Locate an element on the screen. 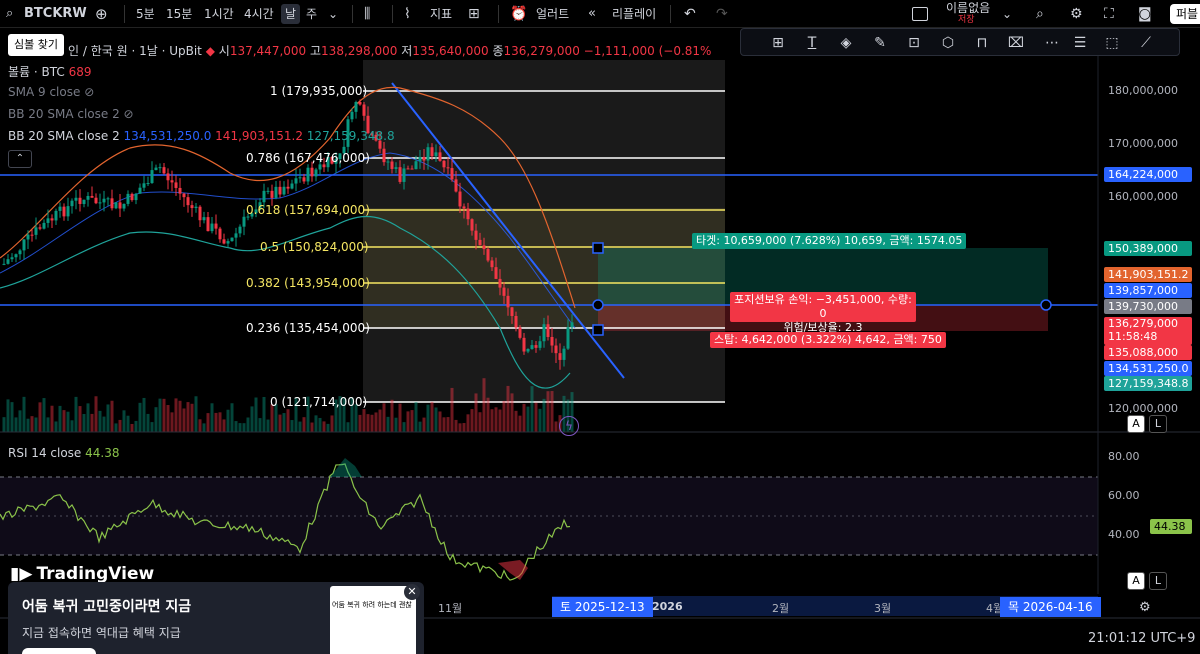 This screenshot has height=654, width=1200. line-color-icon: ✎ is located at coordinates (880, 43).